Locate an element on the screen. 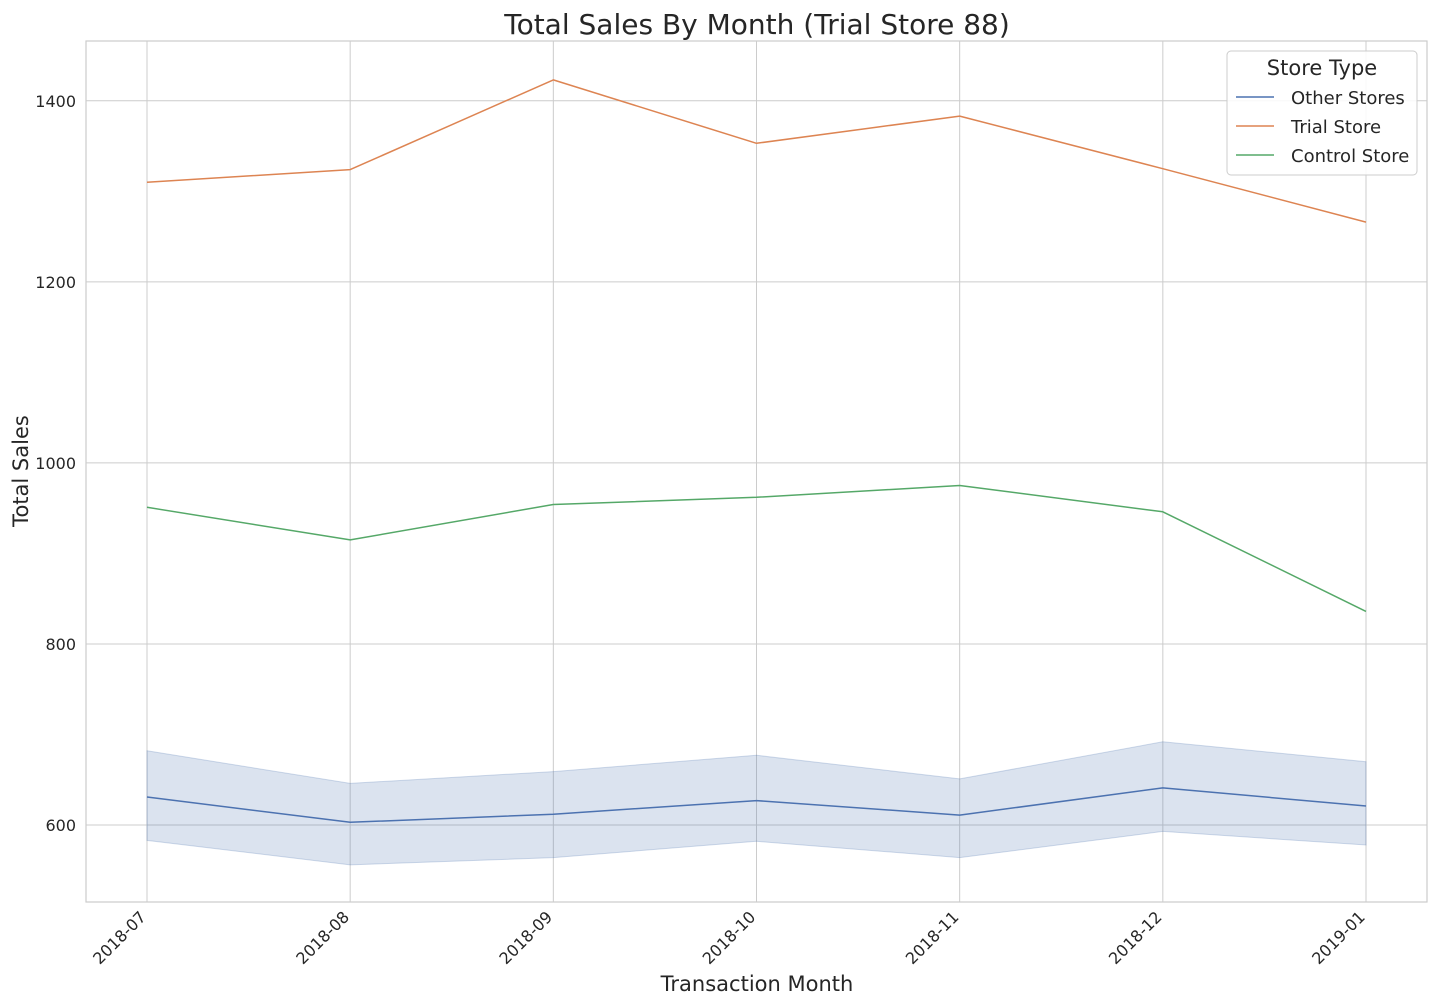 This screenshot has height=1008, width=1440. x-tick-label-2018-12: 2018-12 is located at coordinates (1135, 937).